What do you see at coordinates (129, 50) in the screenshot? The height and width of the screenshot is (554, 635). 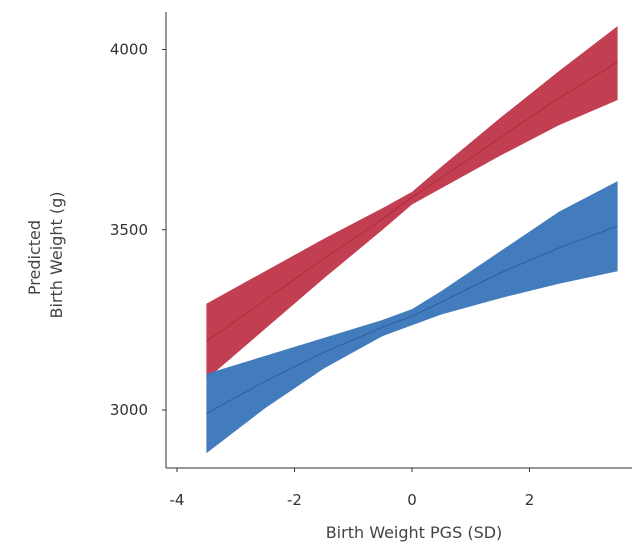 I see `y-tick-label: 4000` at bounding box center [129, 50].